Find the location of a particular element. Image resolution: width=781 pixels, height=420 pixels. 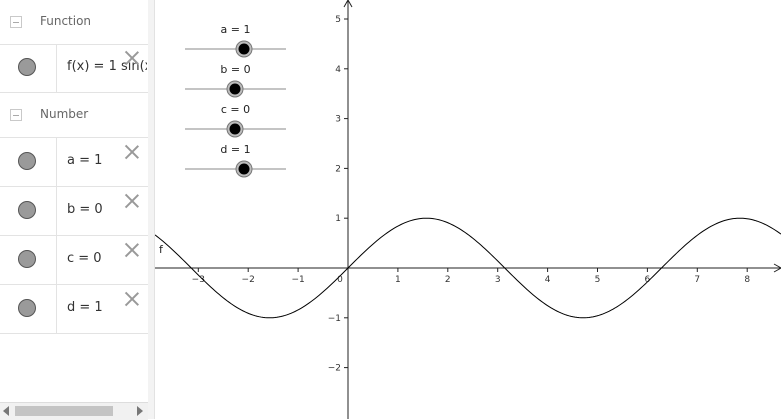

algebra-row-text: c = 0 is located at coordinates (84, 258).